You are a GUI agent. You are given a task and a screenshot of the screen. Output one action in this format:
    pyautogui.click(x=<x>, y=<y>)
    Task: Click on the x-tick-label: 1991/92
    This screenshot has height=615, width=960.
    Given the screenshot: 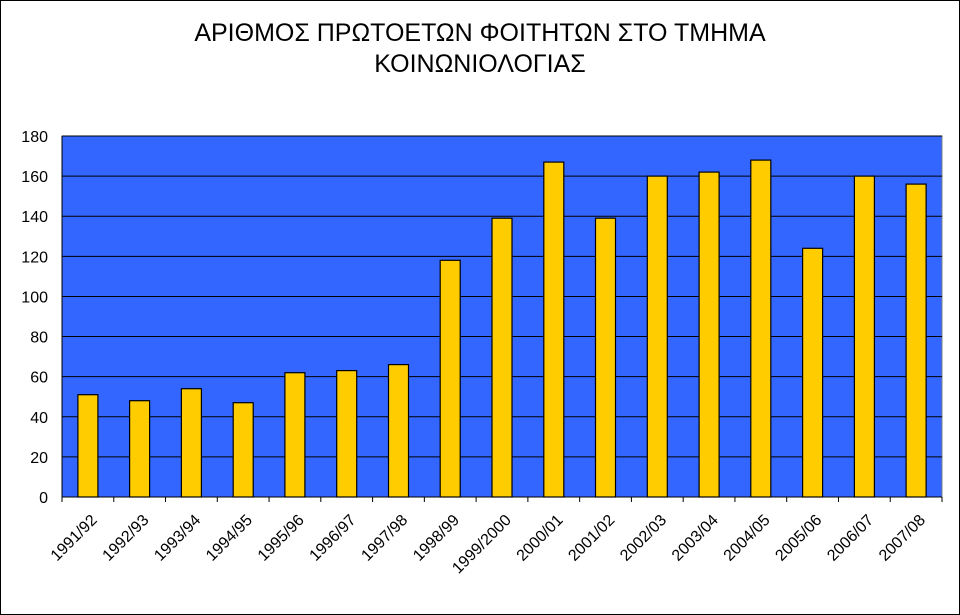 What is the action you would take?
    pyautogui.click(x=74, y=538)
    